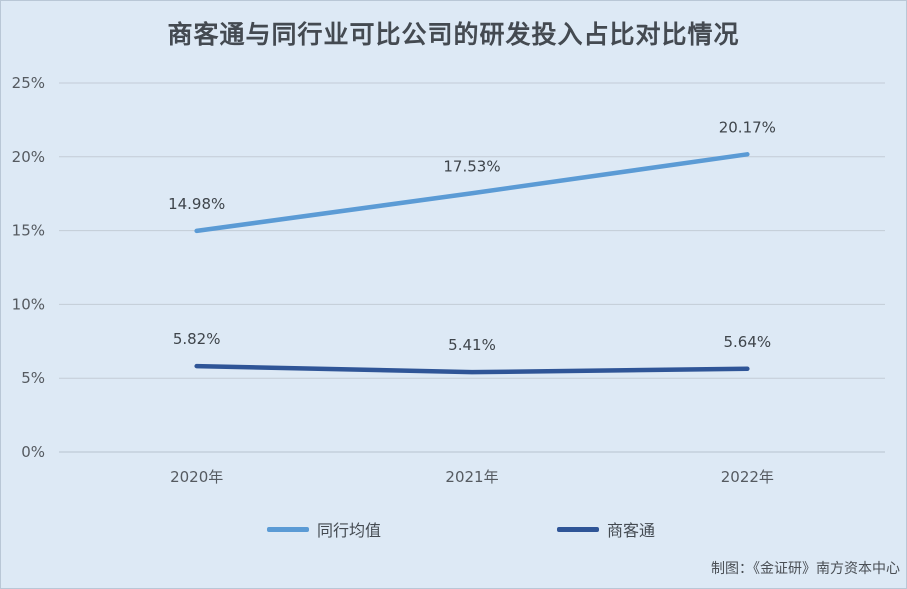  What do you see at coordinates (28, 83) in the screenshot?
I see `y-tick-label: 25%` at bounding box center [28, 83].